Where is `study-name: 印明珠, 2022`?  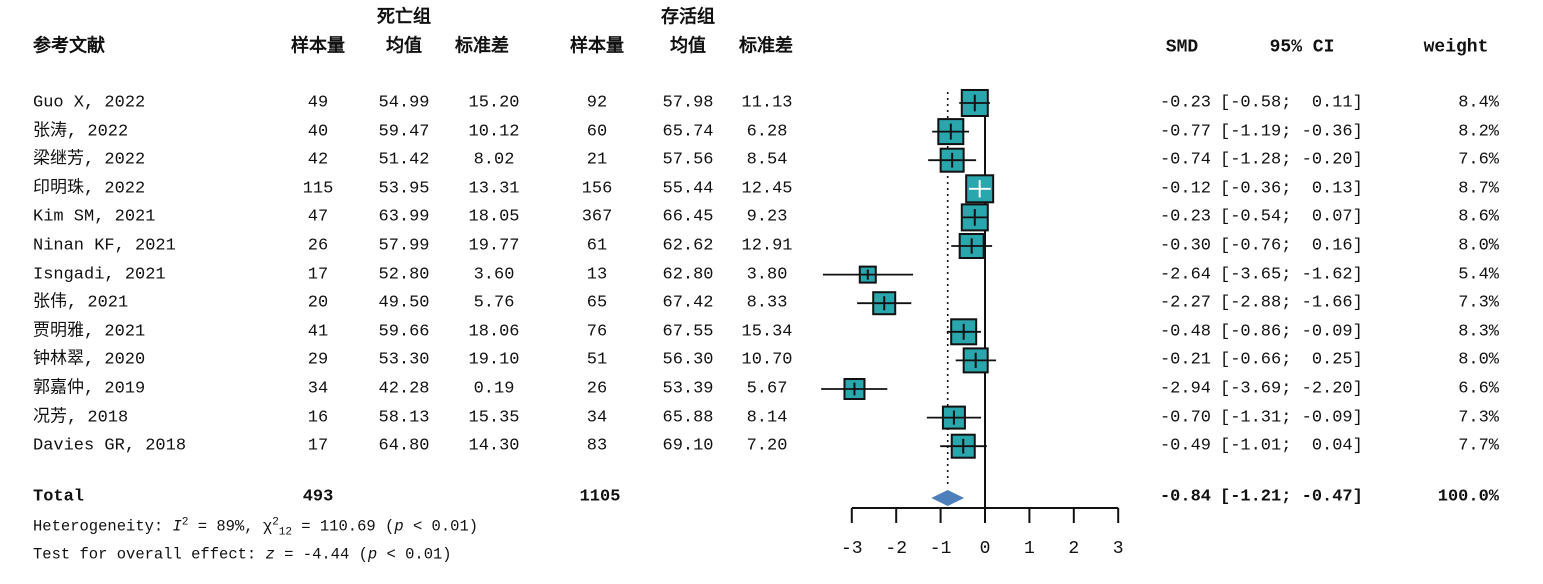
study-name: 印明珠, 2022 is located at coordinates (89, 189).